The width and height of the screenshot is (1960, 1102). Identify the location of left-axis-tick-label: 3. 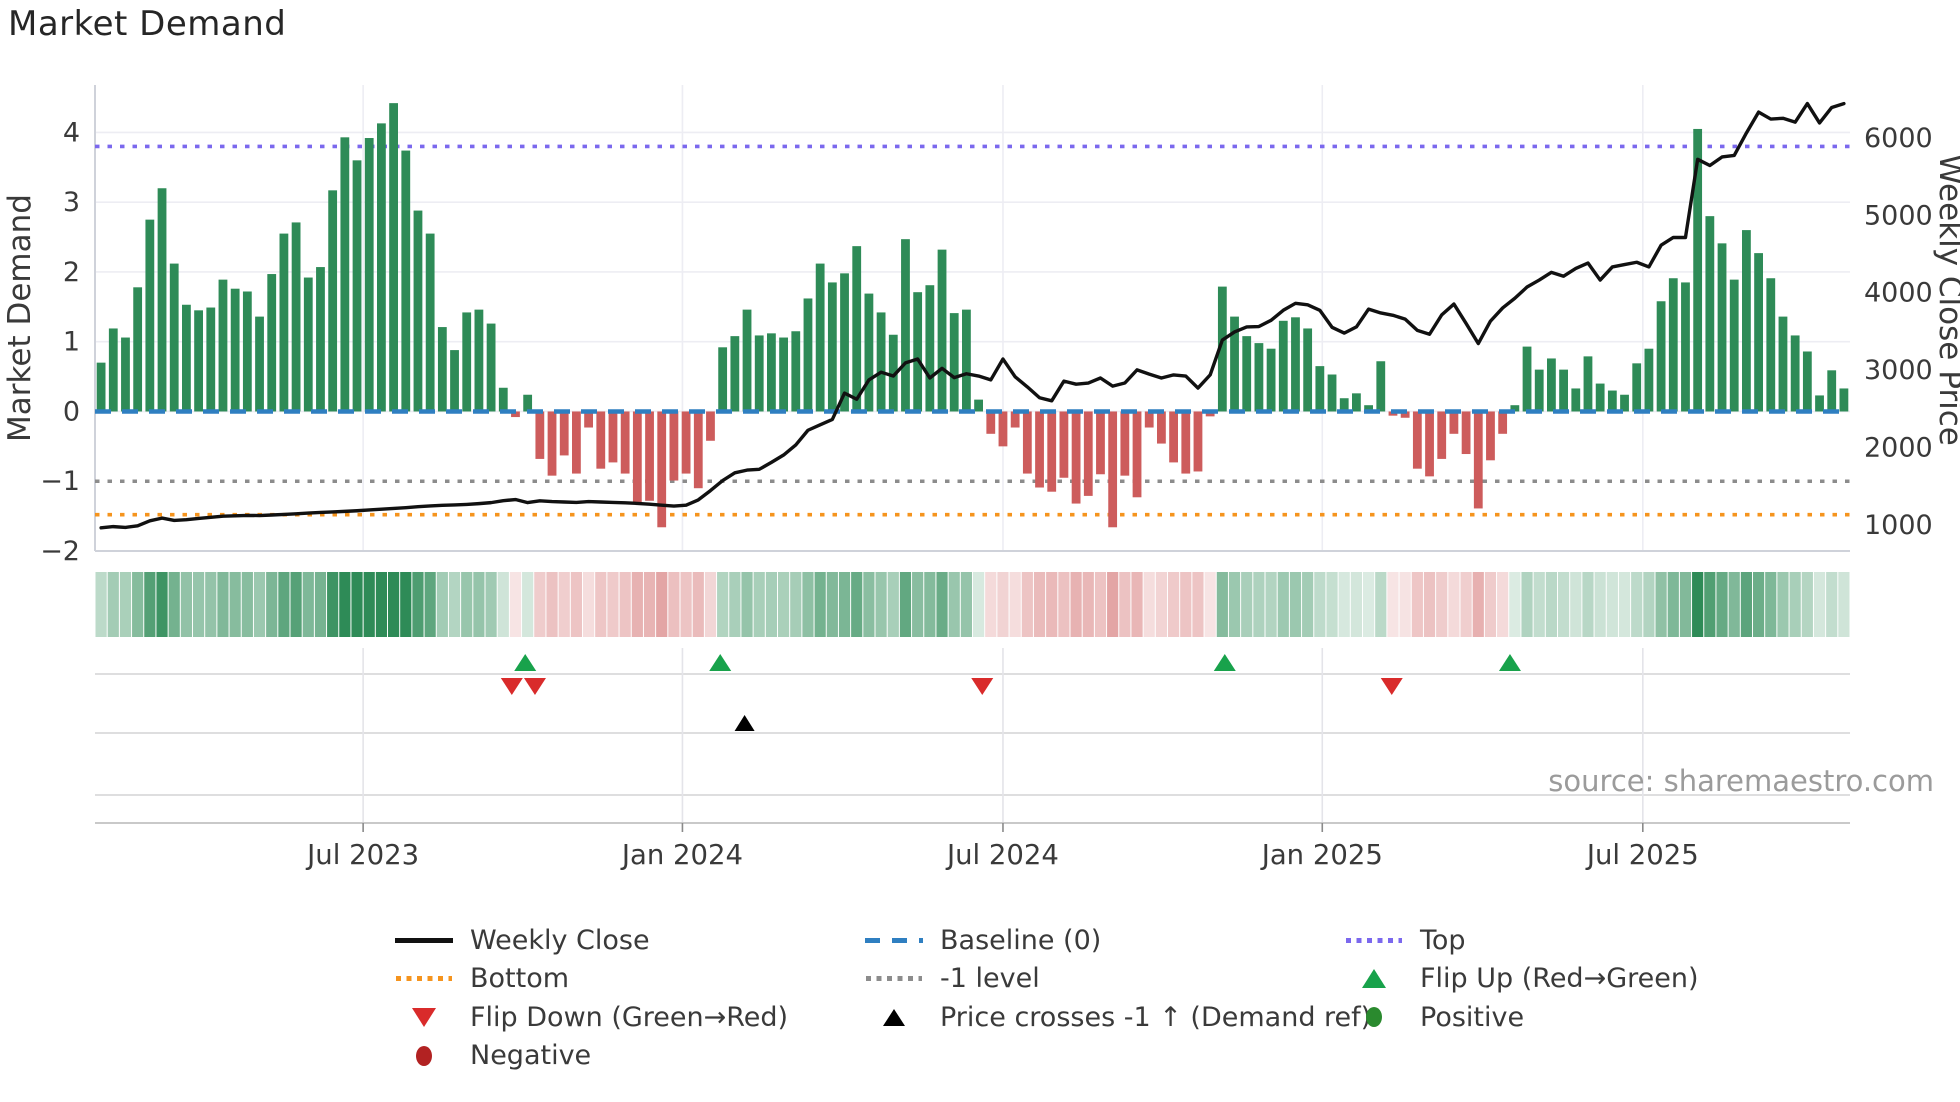
(71, 202).